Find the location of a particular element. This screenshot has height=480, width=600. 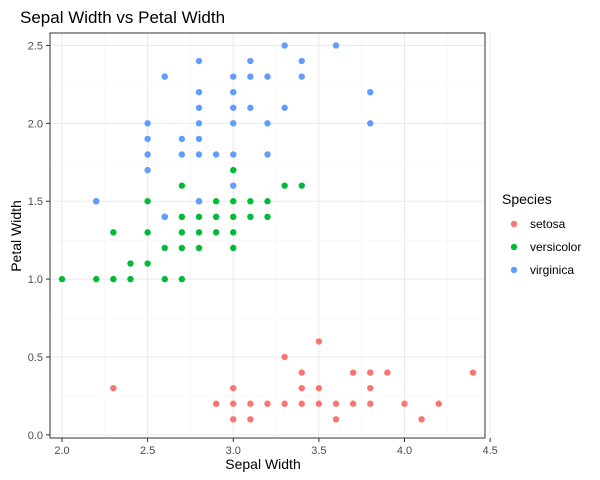

y-tick-label: 1.0 is located at coordinates (35, 280).